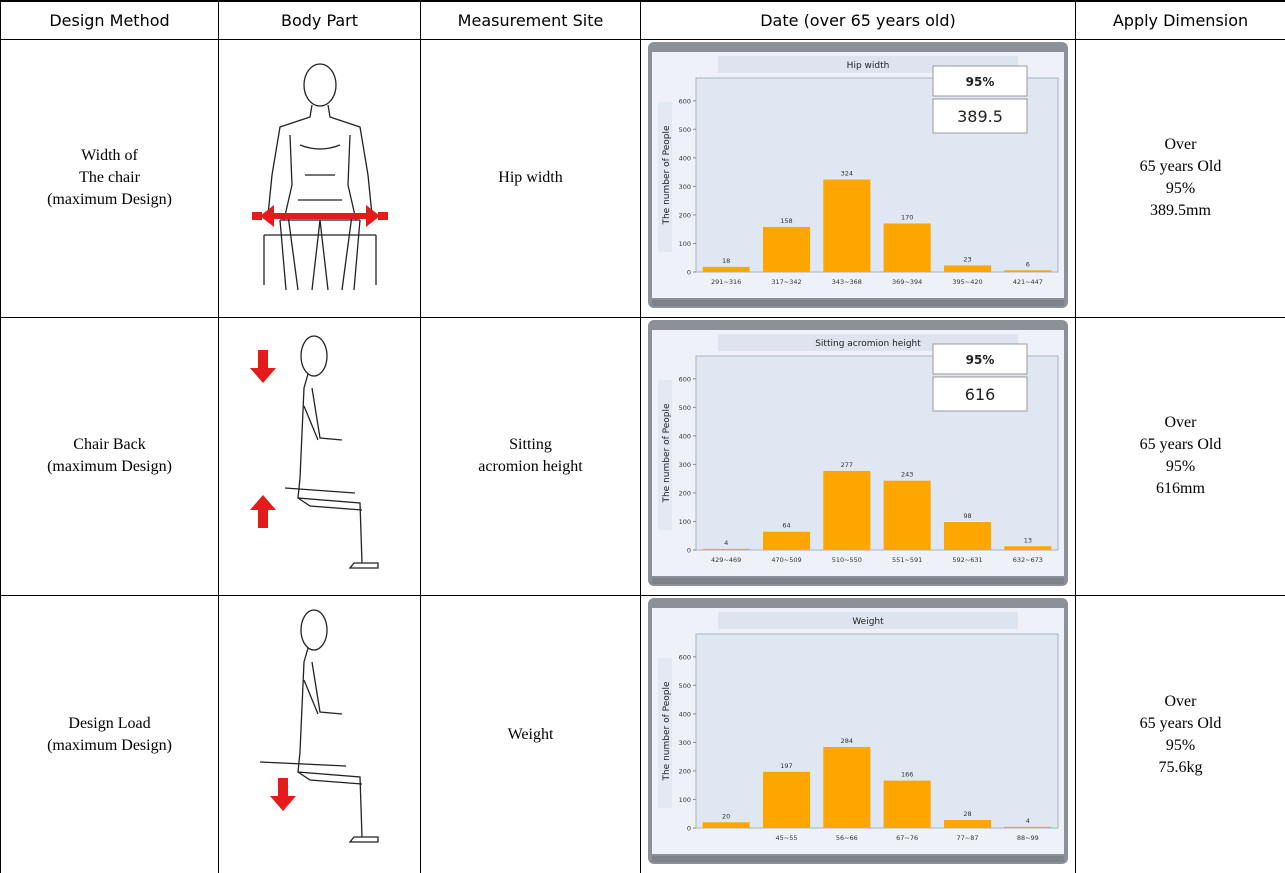  What do you see at coordinates (967, 282) in the screenshot?
I see `x-tick-label: 395~420` at bounding box center [967, 282].